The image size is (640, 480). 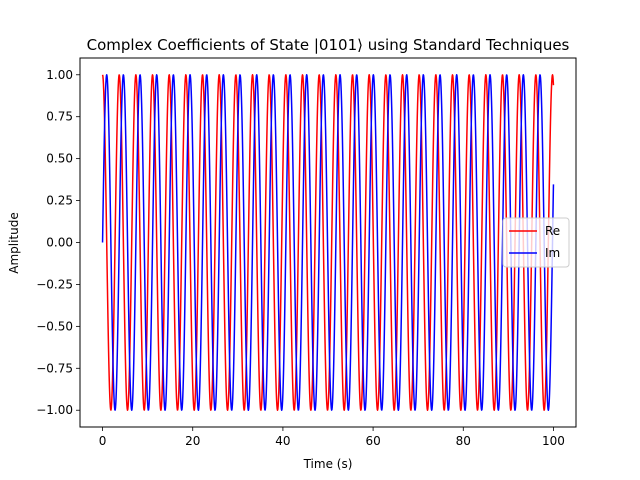 I want to click on y-tick-label: 0.50, so click(x=59, y=159).